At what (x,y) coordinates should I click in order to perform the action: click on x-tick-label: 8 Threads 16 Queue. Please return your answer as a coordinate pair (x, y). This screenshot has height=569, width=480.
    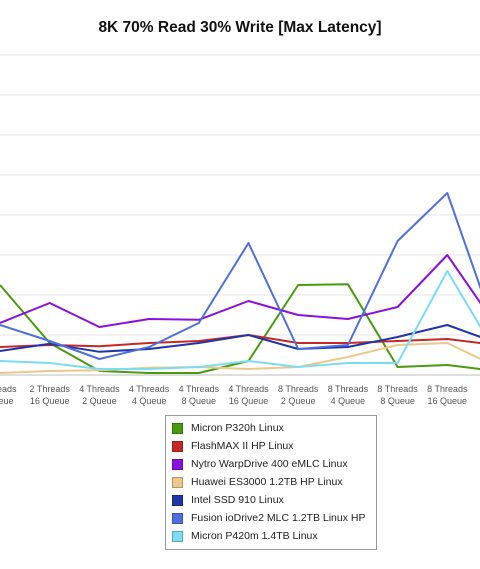
    Looking at the image, I should click on (447, 395).